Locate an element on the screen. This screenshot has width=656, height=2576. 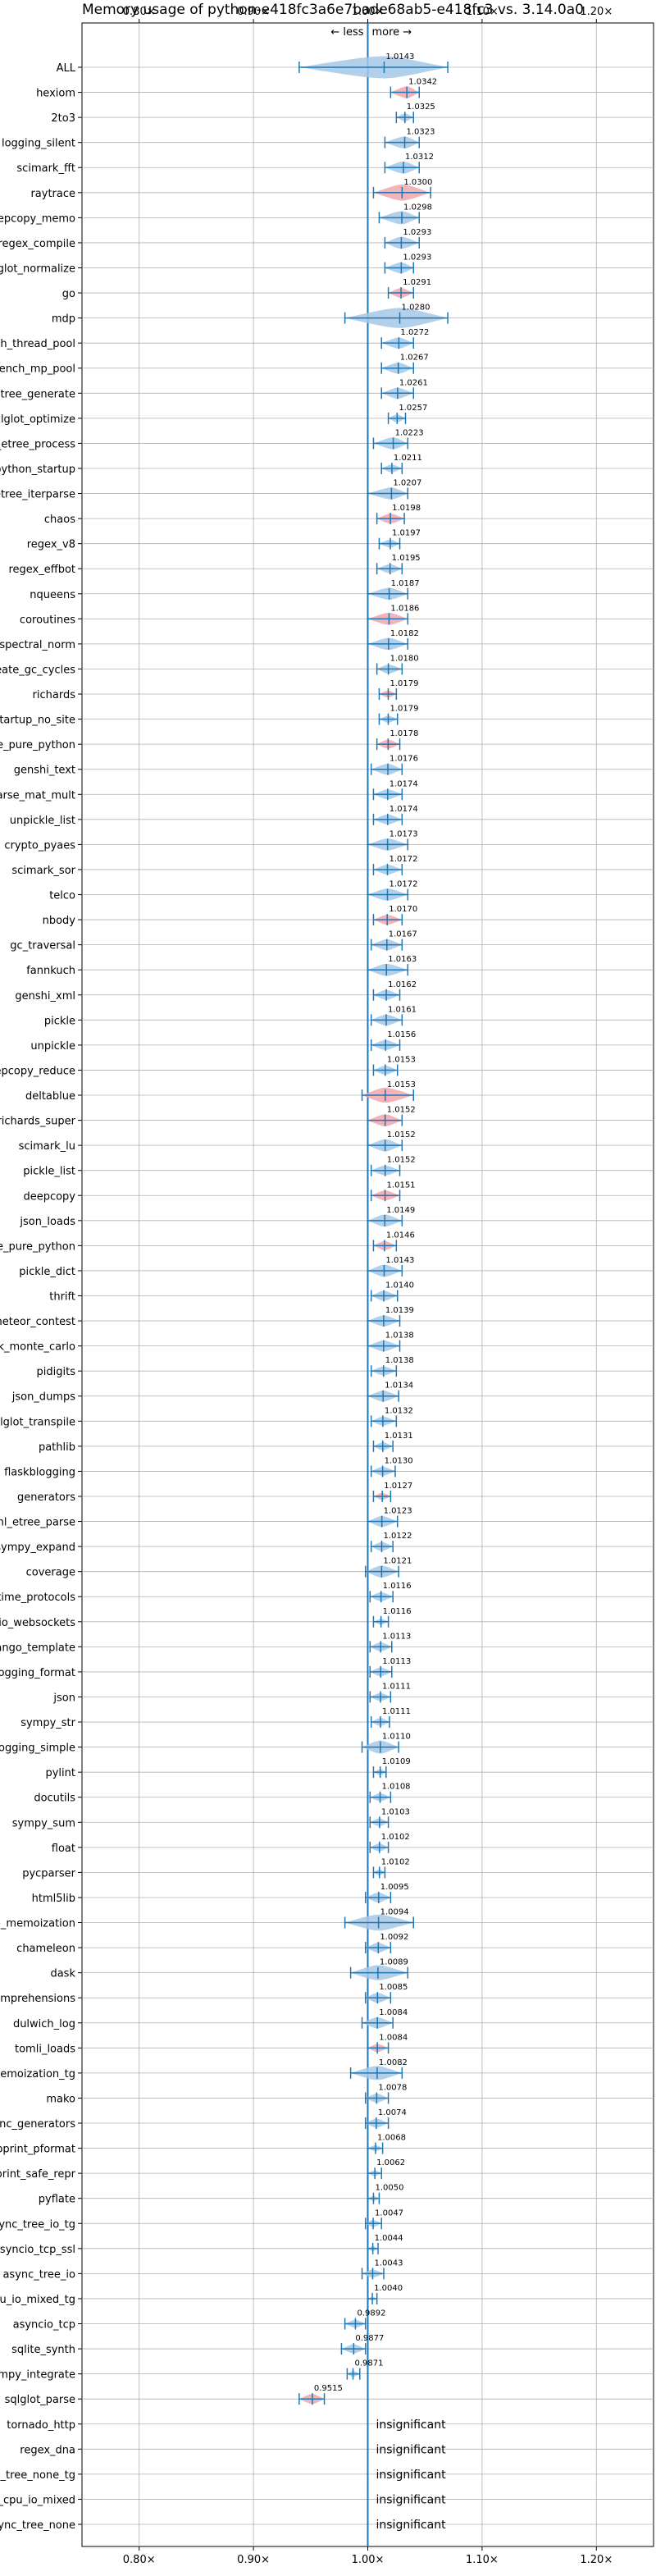
benchmark-label: comprehensions is located at coordinates (37, 1999).